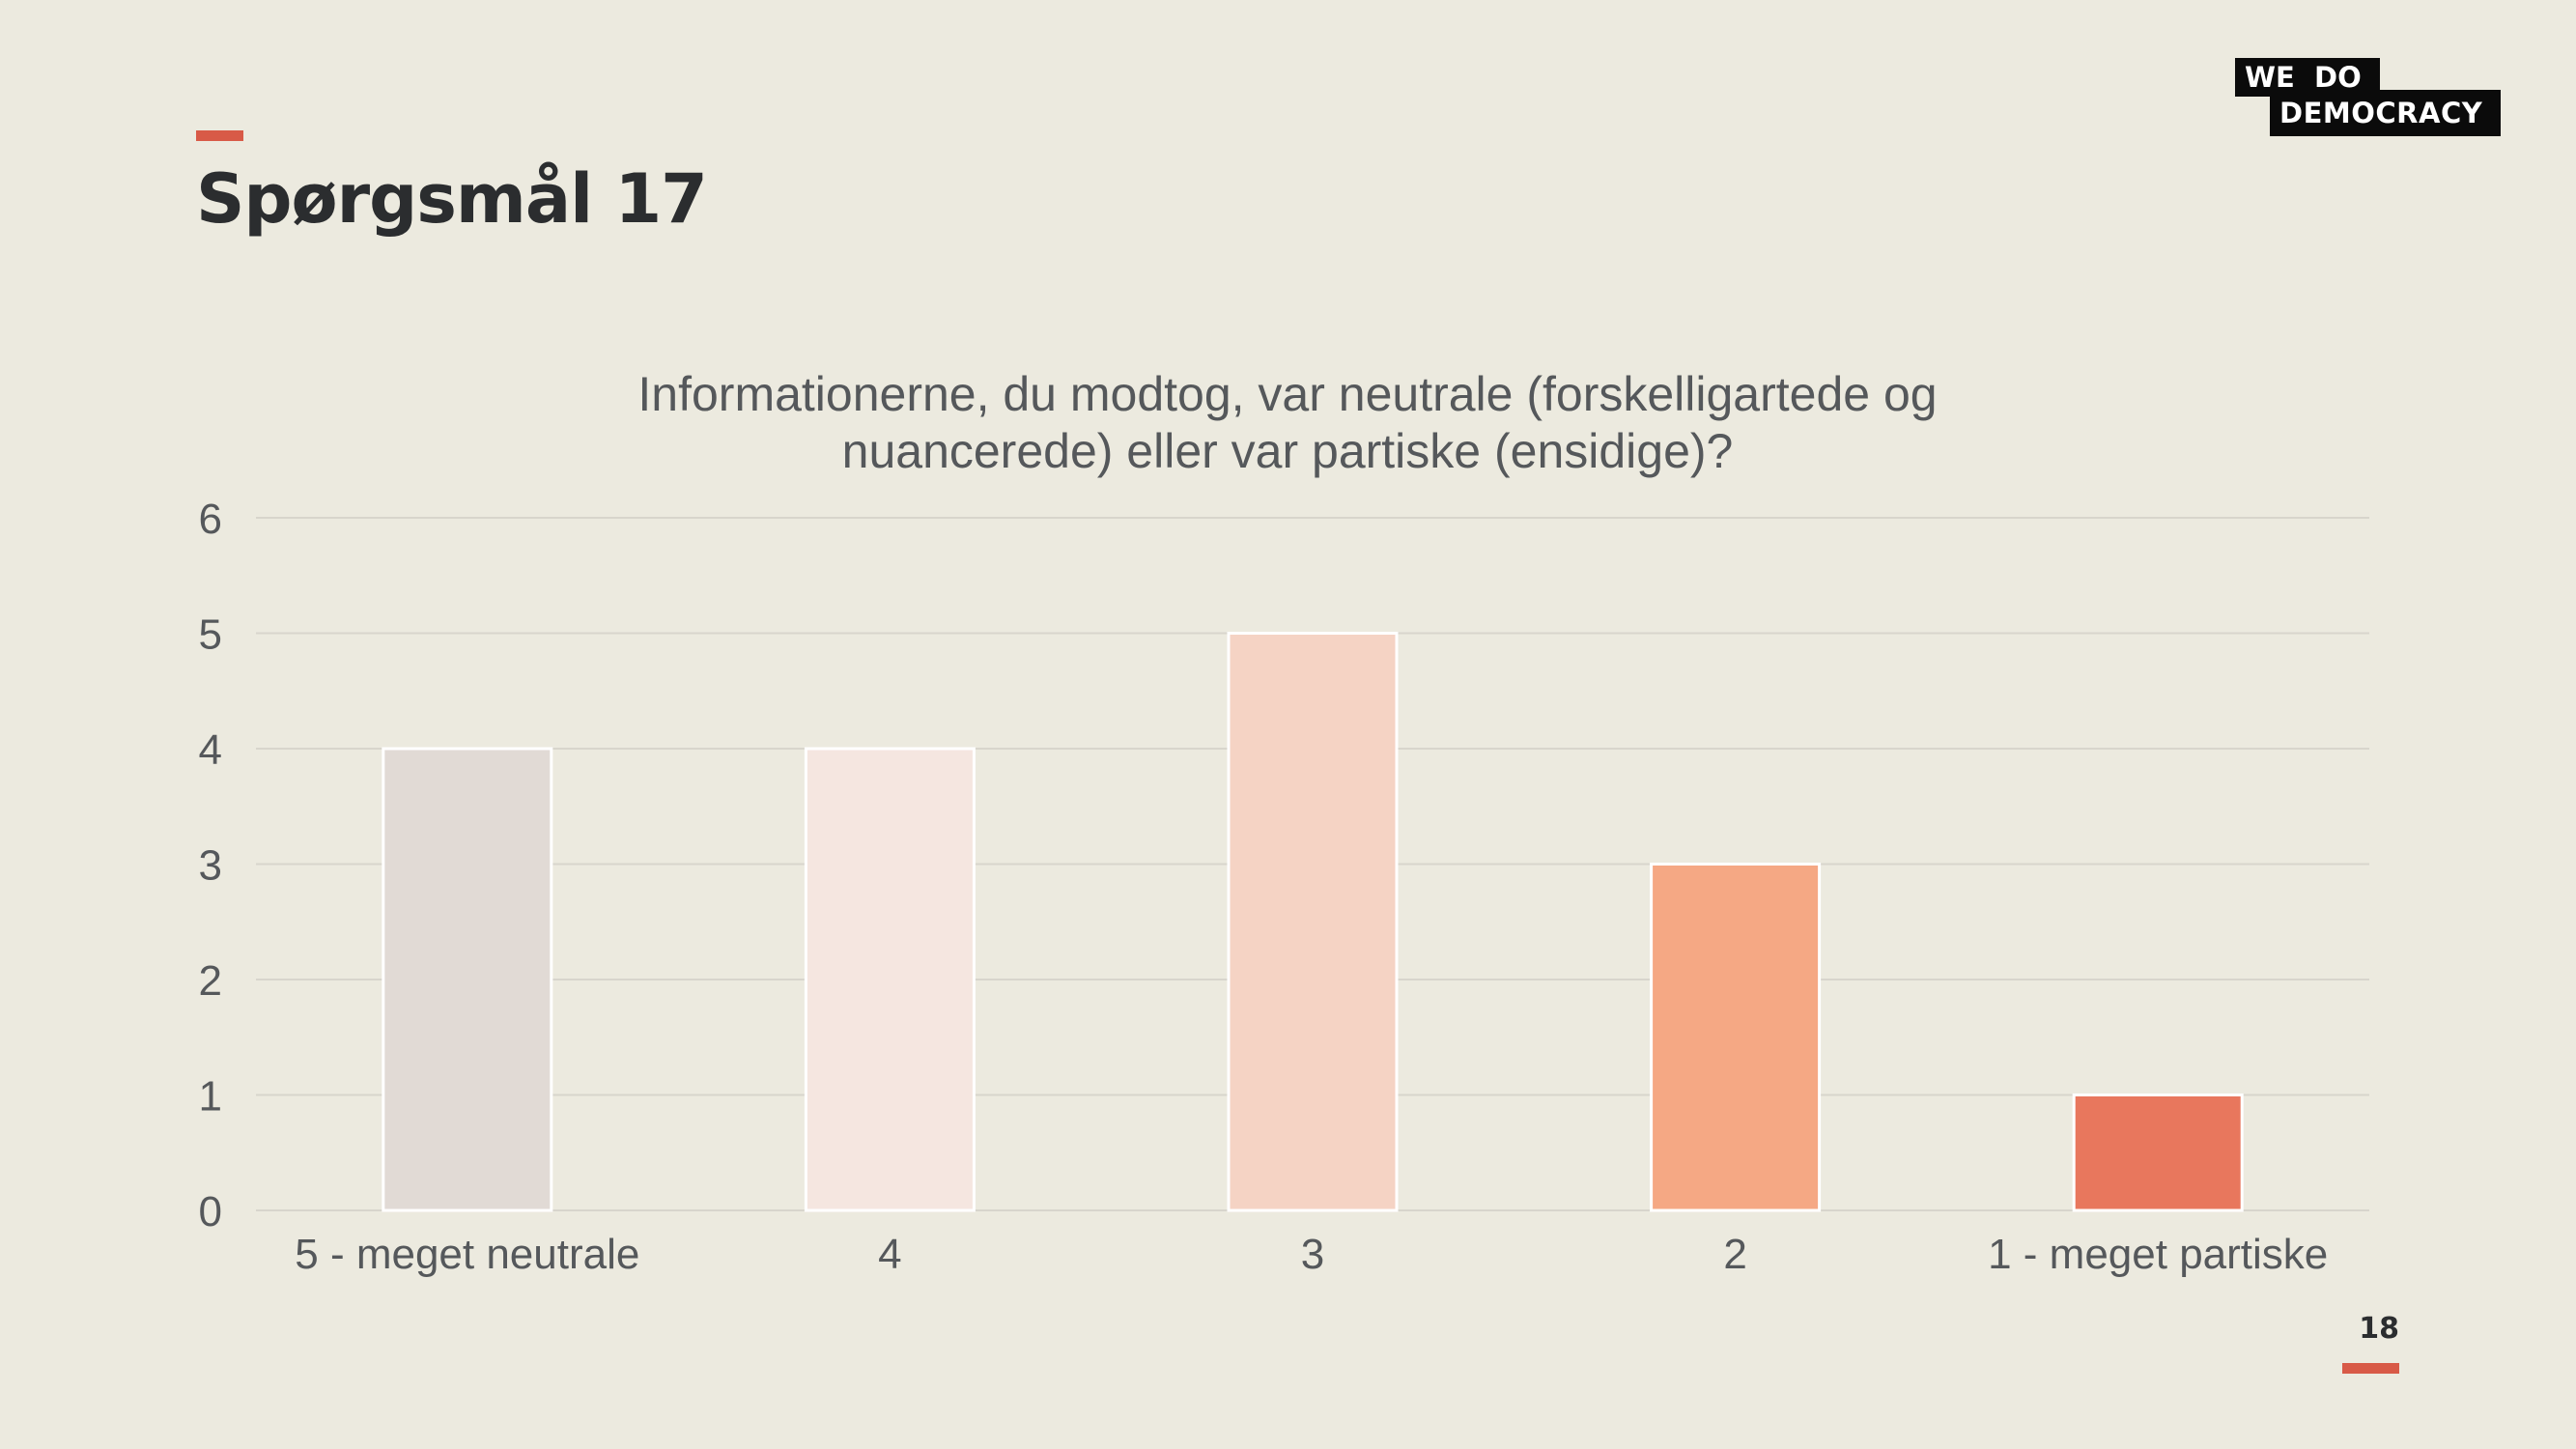 The width and height of the screenshot is (2576, 1449). Describe the element at coordinates (210, 750) in the screenshot. I see `y-tick-label: 4` at that location.